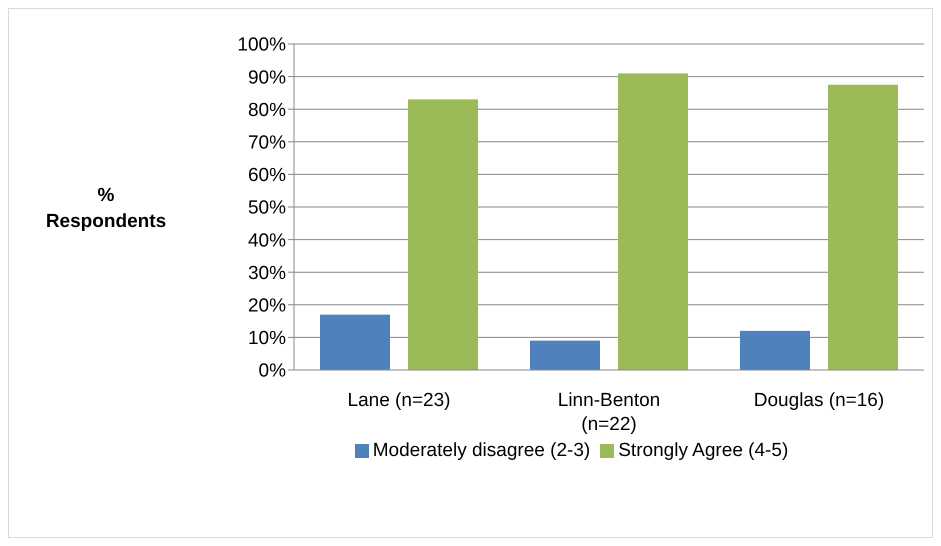 The image size is (941, 546). I want to click on x-tick-label: Douglas (n=16), so click(819, 400).